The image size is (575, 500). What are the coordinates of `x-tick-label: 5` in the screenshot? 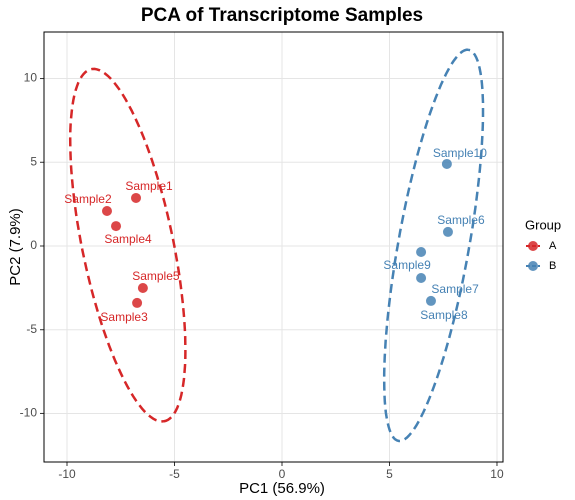 It's located at (389, 474).